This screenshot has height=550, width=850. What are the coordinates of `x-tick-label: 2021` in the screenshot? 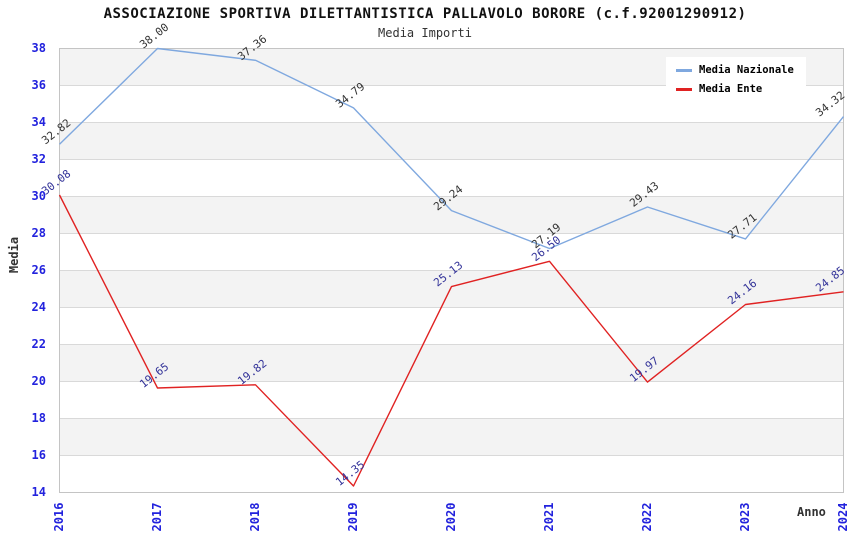 It's located at (549, 517).